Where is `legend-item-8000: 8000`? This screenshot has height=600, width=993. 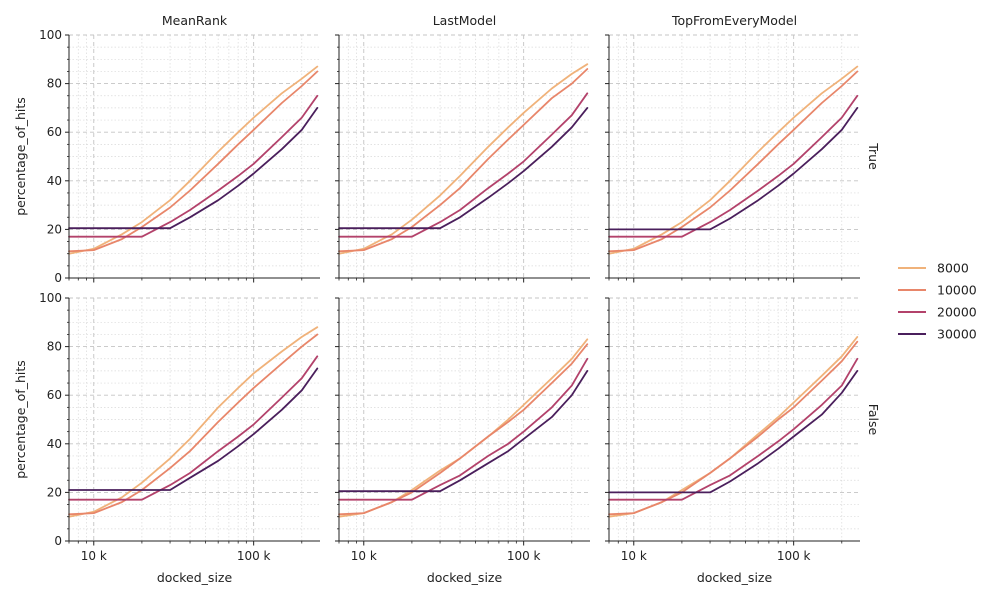
legend-item-8000: 8000 is located at coordinates (933, 268).